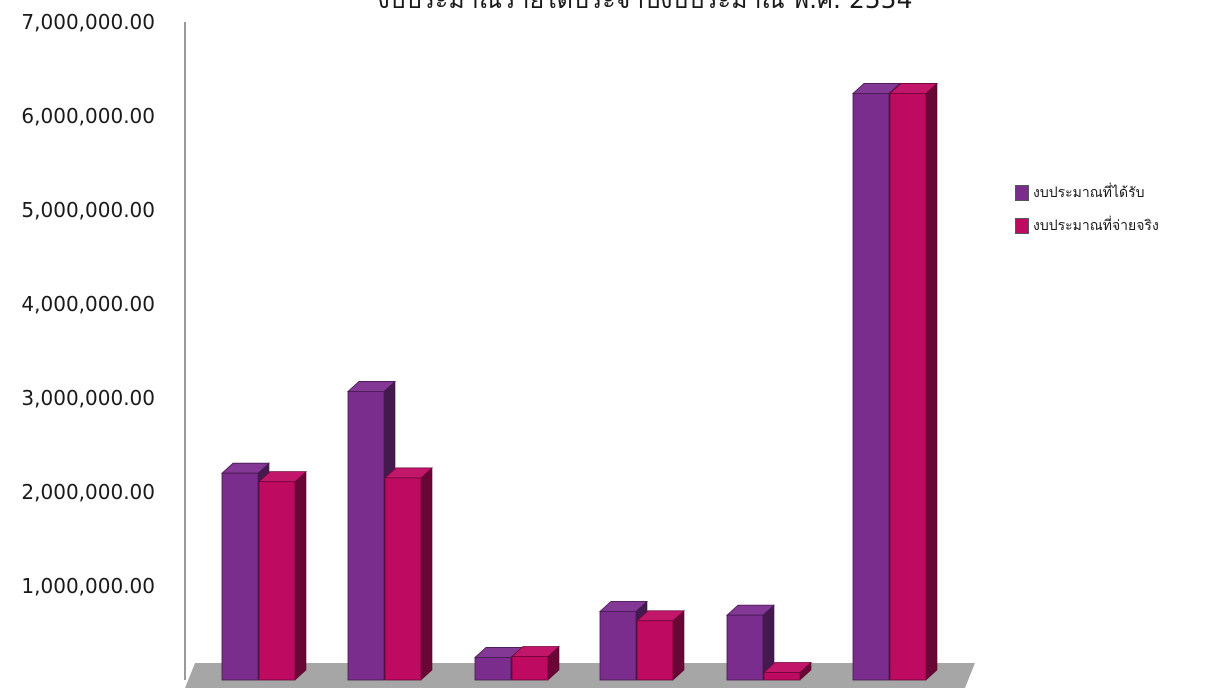 The width and height of the screenshot is (1210, 688). What do you see at coordinates (645, 7) in the screenshot?
I see `chart-title: งบประมาณรายได้ประจำปีงบประมาณ พ.ศ. 2554` at bounding box center [645, 7].